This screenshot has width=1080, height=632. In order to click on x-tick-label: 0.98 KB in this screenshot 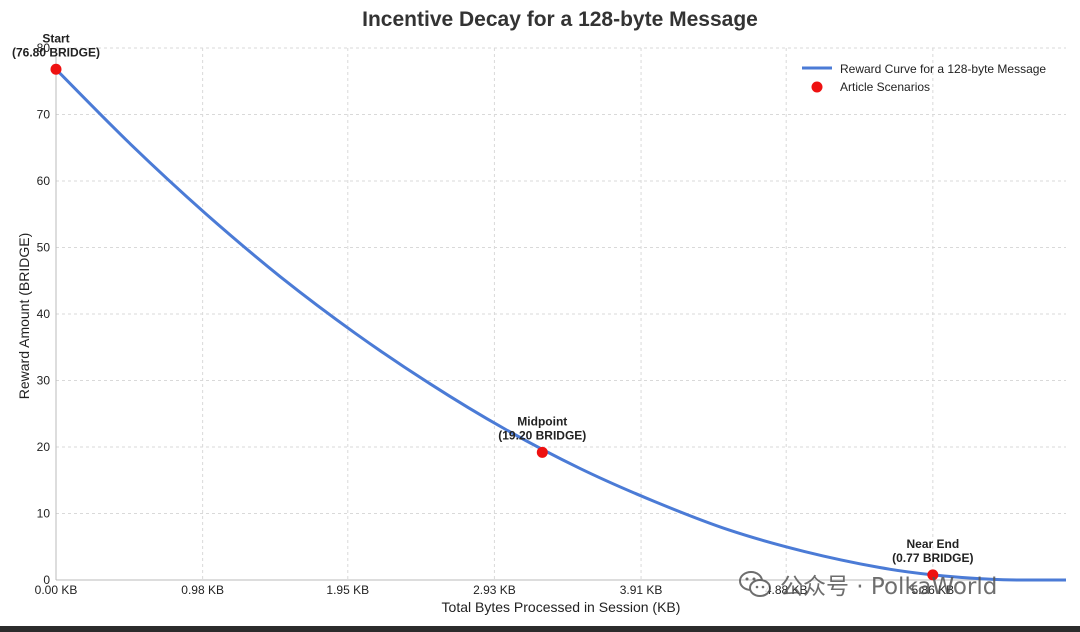, I will do `click(202, 590)`.